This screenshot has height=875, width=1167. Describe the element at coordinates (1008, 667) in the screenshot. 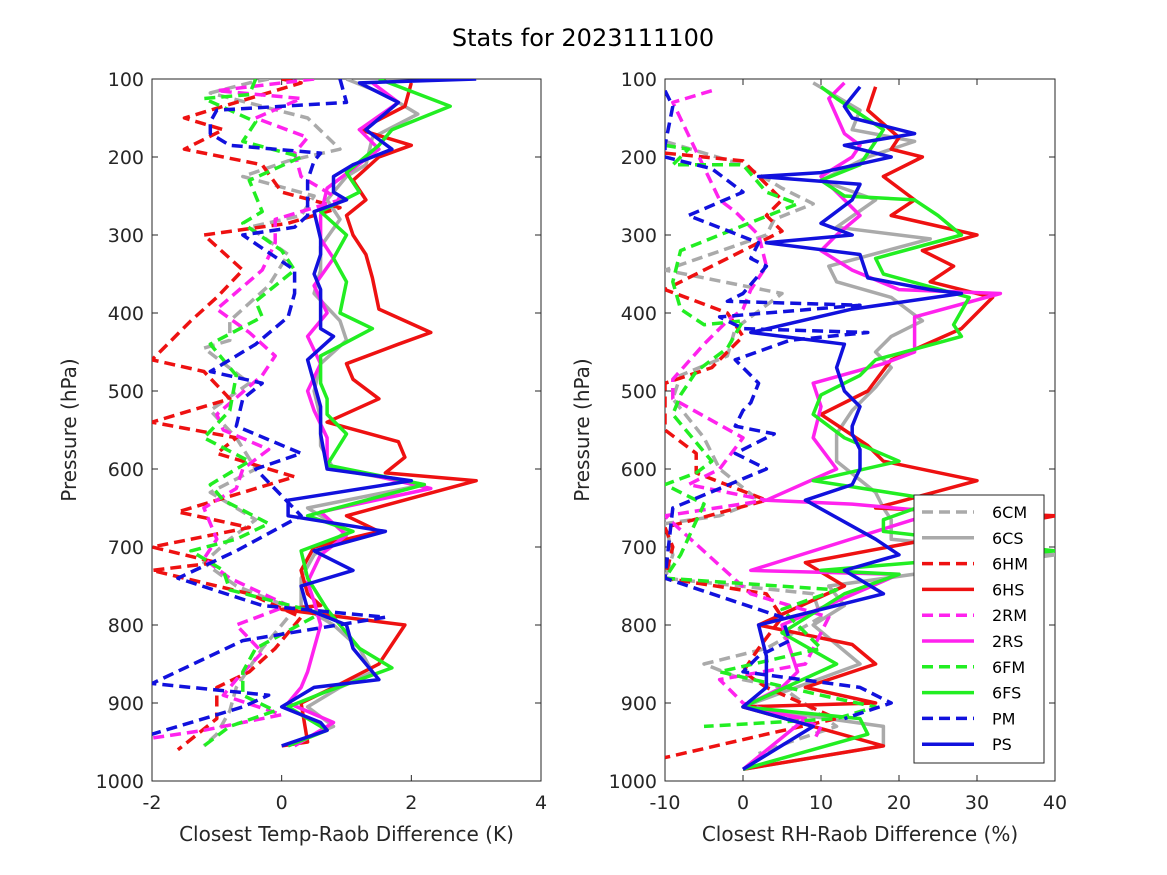

I see `legend-label: 6FM` at that location.